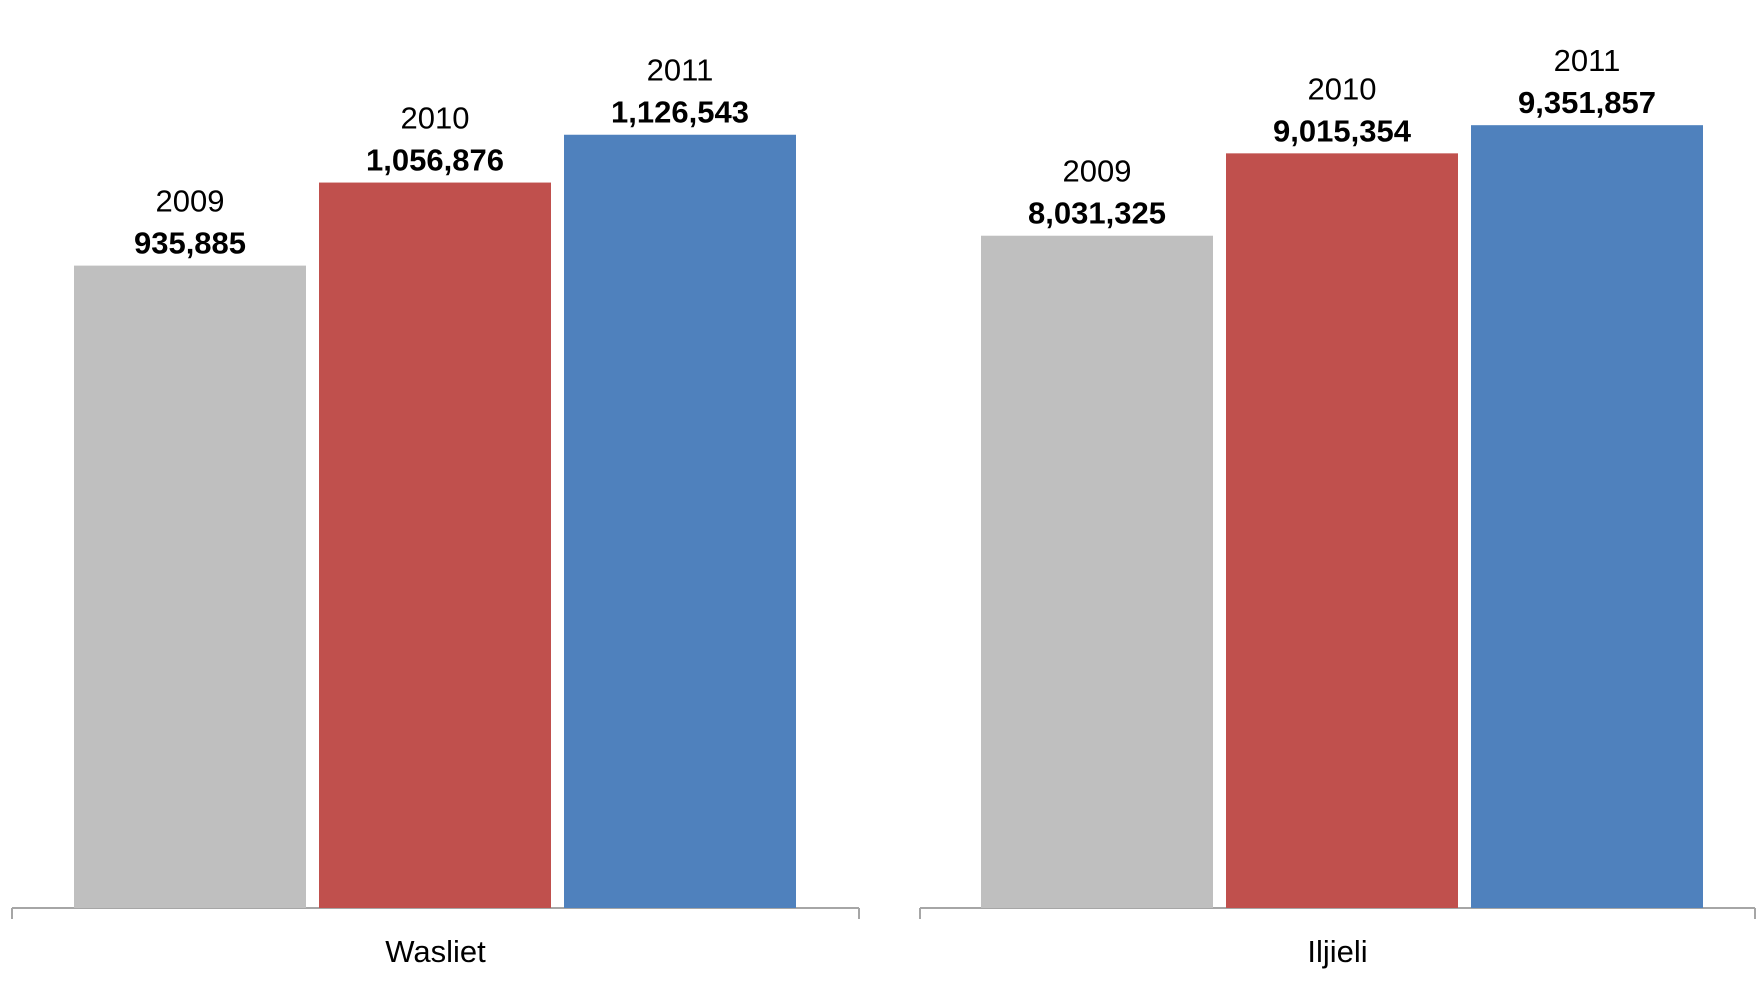  What do you see at coordinates (1337, 951) in the screenshot?
I see `category-label: Iljieli` at bounding box center [1337, 951].